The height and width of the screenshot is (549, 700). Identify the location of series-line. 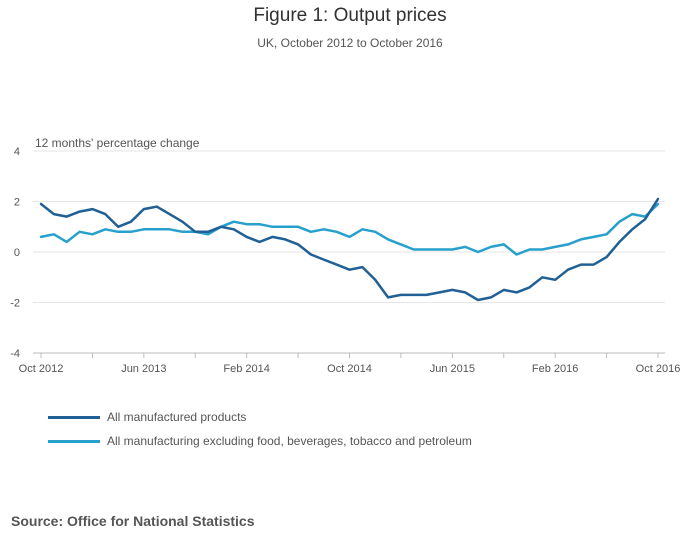
(349, 229).